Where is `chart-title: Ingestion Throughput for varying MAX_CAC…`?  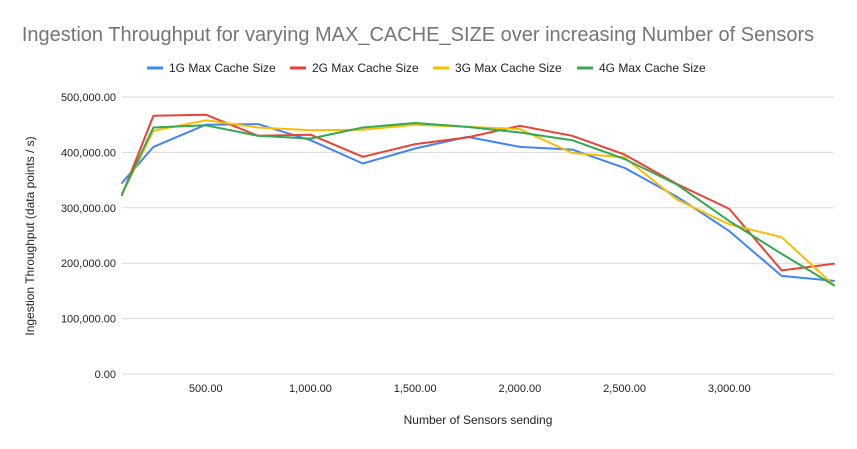
chart-title: Ingestion Throughput for varying MAX_CAC… is located at coordinates (418, 35).